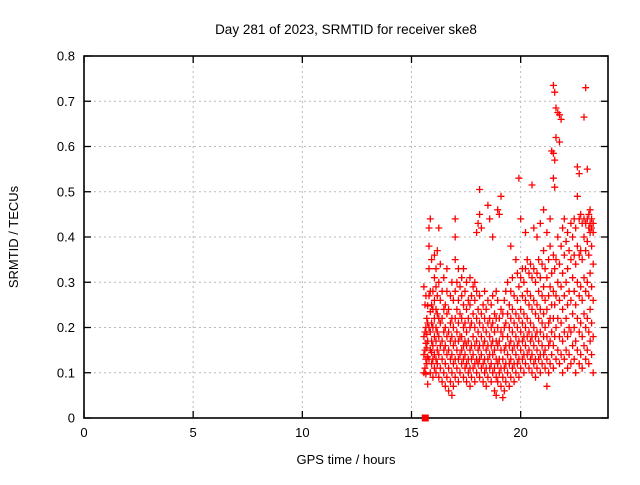 Image resolution: width=640 pixels, height=485 pixels. Describe the element at coordinates (411, 432) in the screenshot. I see `x-tick-label: 15` at that location.